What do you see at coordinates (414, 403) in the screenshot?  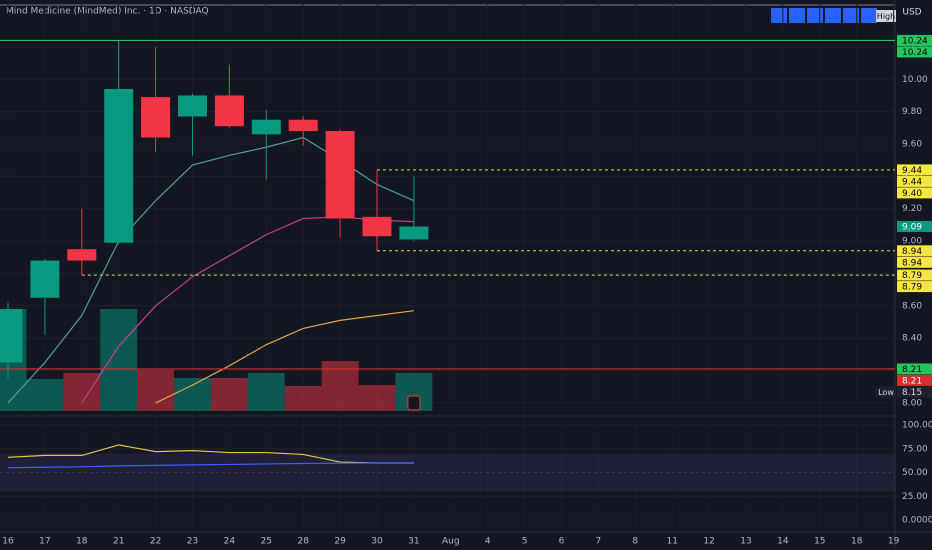 I see `earnings-marker` at bounding box center [414, 403].